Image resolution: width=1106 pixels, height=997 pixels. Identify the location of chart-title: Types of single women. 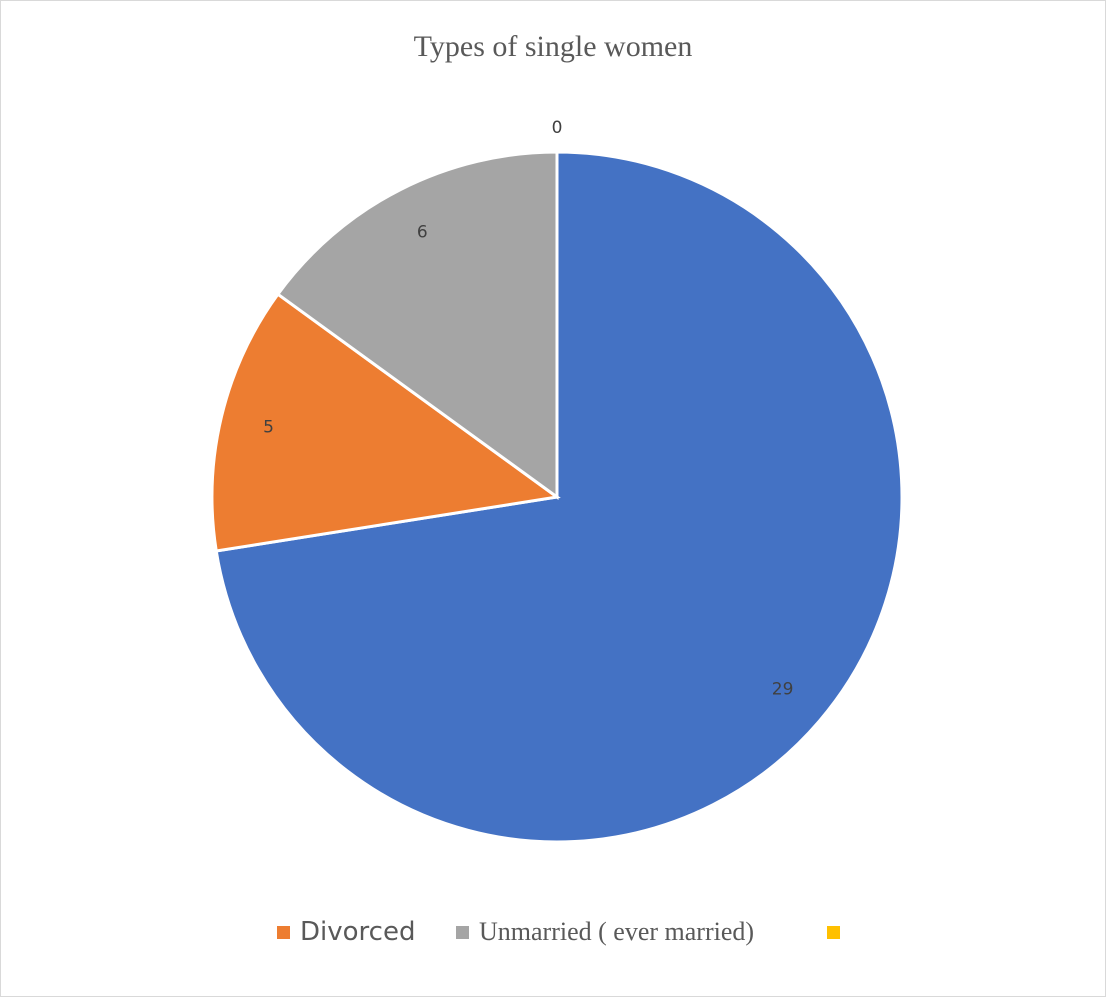
(553, 46).